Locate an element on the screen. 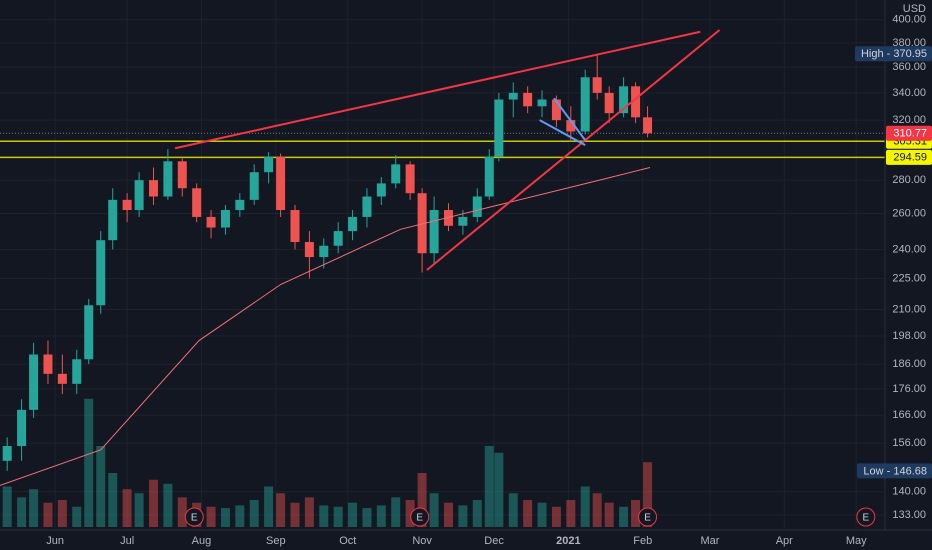 The image size is (932, 550). x-tick-label: Dec is located at coordinates (494, 541).